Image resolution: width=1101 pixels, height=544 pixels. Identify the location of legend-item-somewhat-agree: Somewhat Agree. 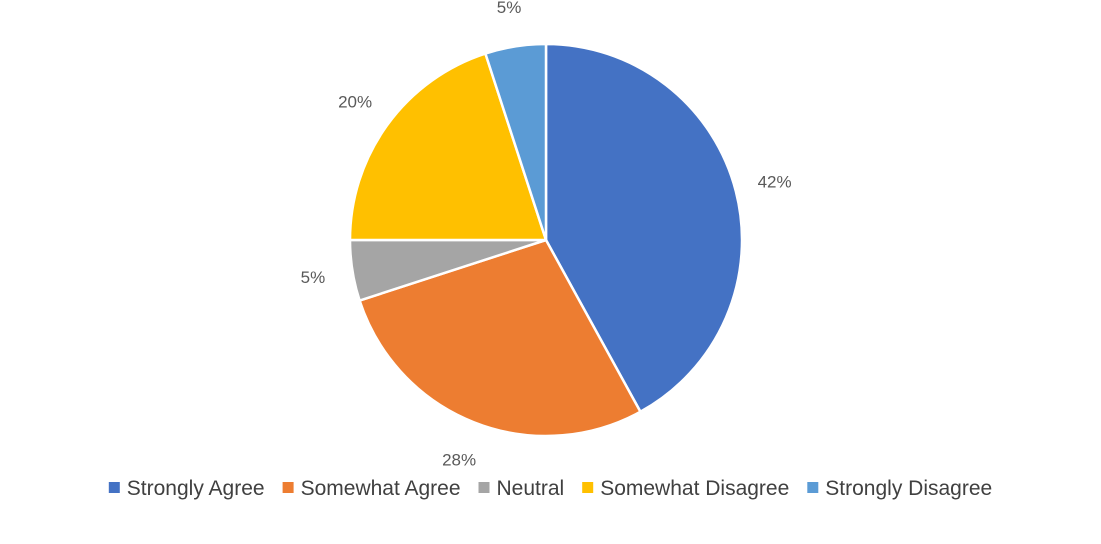
(371, 488).